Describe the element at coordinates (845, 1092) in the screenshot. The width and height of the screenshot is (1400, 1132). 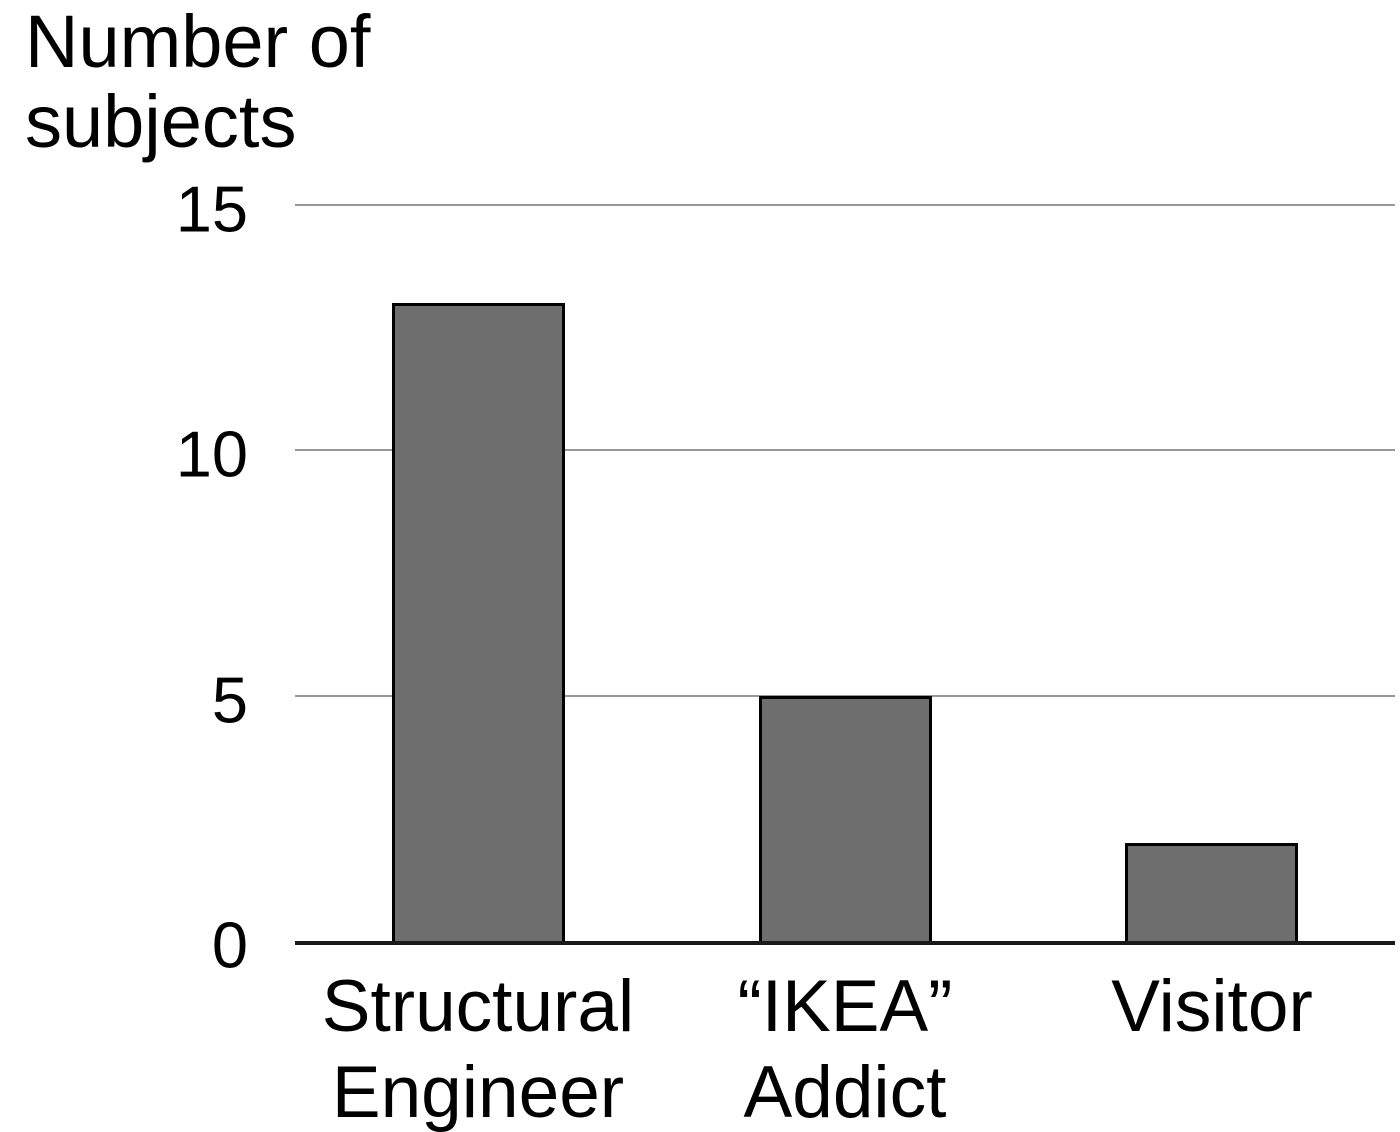
I see `x-axis-label-line: Addict` at that location.